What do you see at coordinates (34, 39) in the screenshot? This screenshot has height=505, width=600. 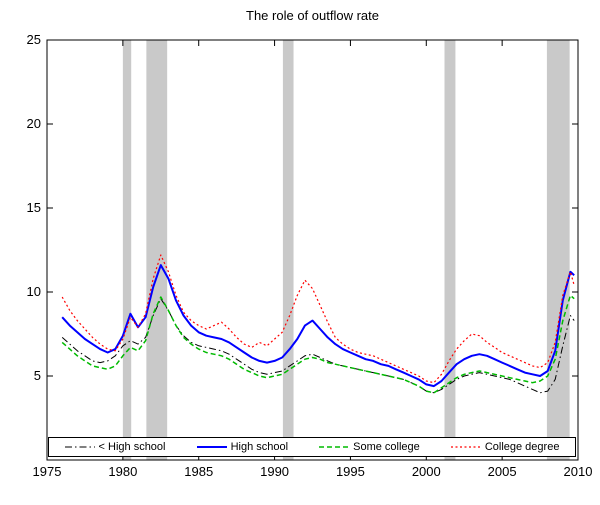 I see `y-tick-label: 25` at bounding box center [34, 39].